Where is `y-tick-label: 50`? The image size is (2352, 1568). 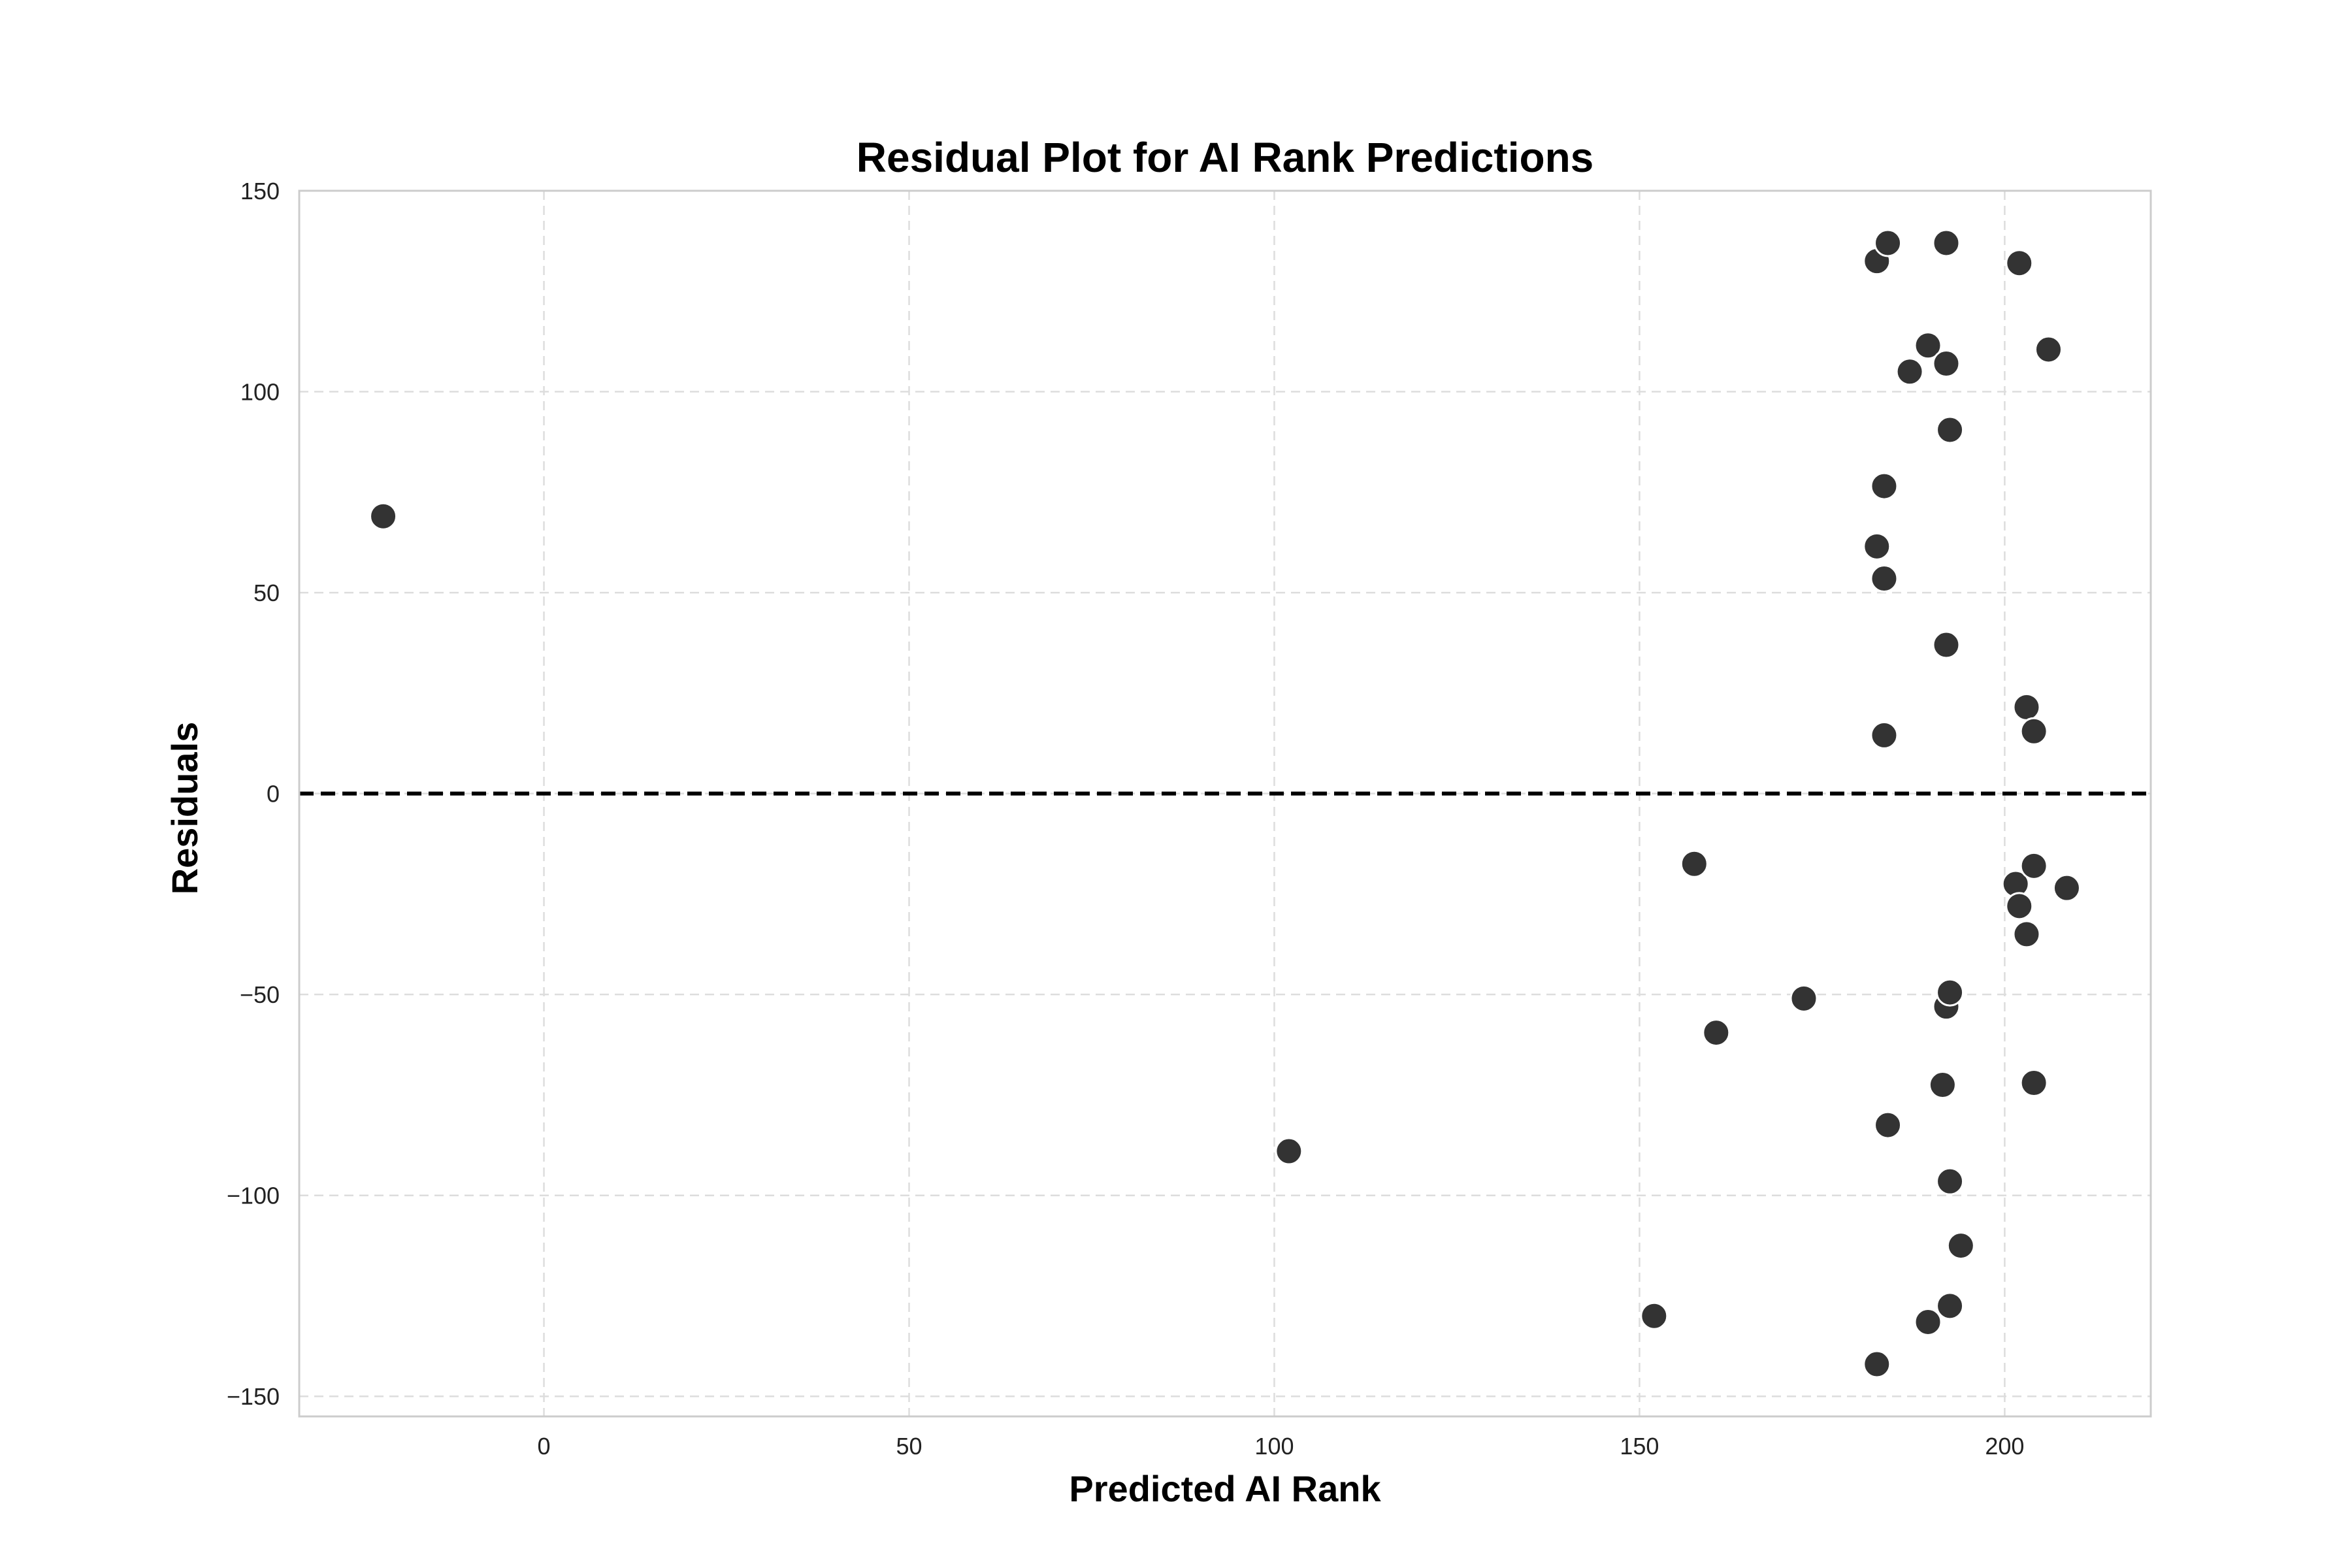 y-tick-label: 50 is located at coordinates (266, 593).